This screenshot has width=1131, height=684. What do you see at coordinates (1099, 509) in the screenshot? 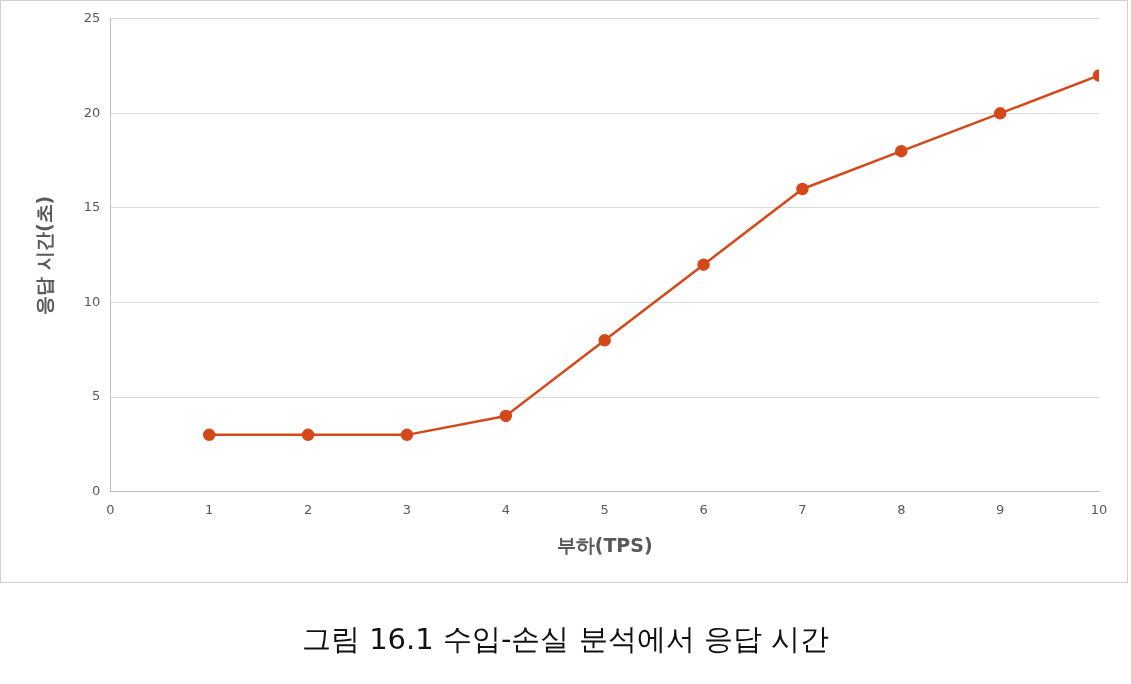
I see `x-tick-label: 10` at bounding box center [1099, 509].